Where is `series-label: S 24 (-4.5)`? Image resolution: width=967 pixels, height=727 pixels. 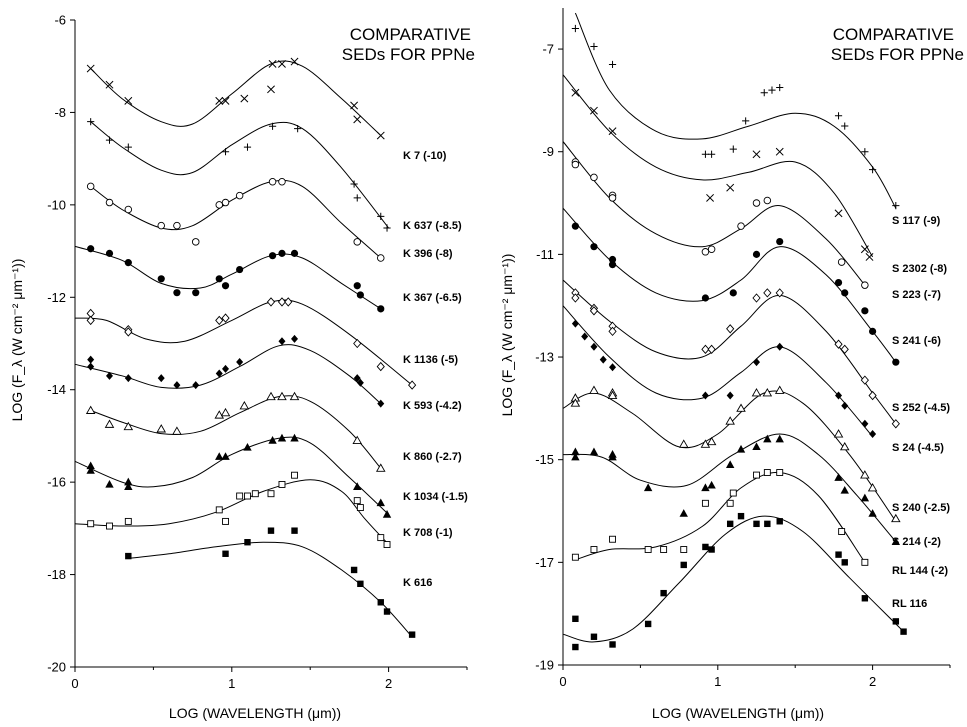 series-label: S 24 (-4.5) is located at coordinates (918, 448).